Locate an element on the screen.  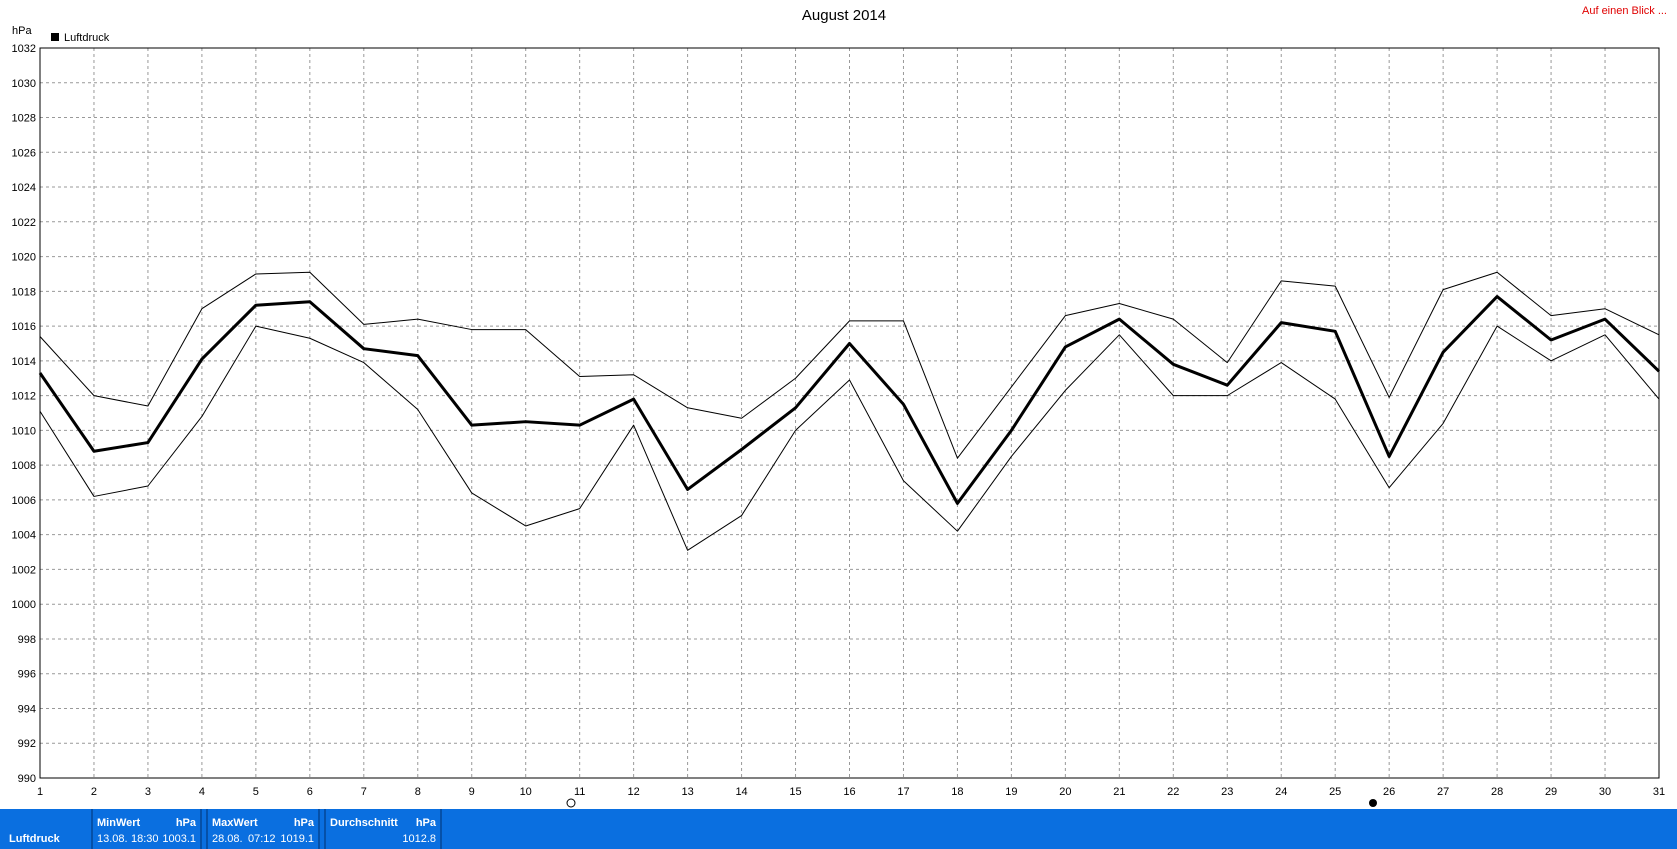
x-tick-label: 18 is located at coordinates (957, 792).